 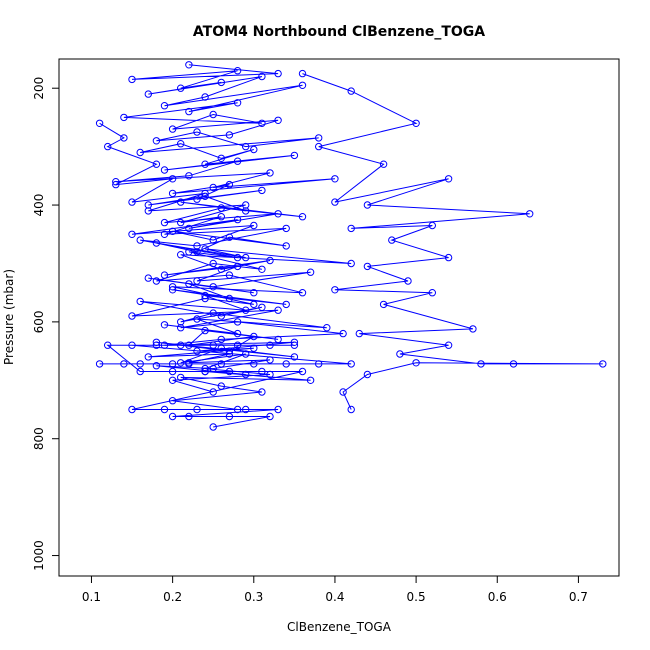 I want to click on x-tick-label: 0.1, so click(x=91, y=597).